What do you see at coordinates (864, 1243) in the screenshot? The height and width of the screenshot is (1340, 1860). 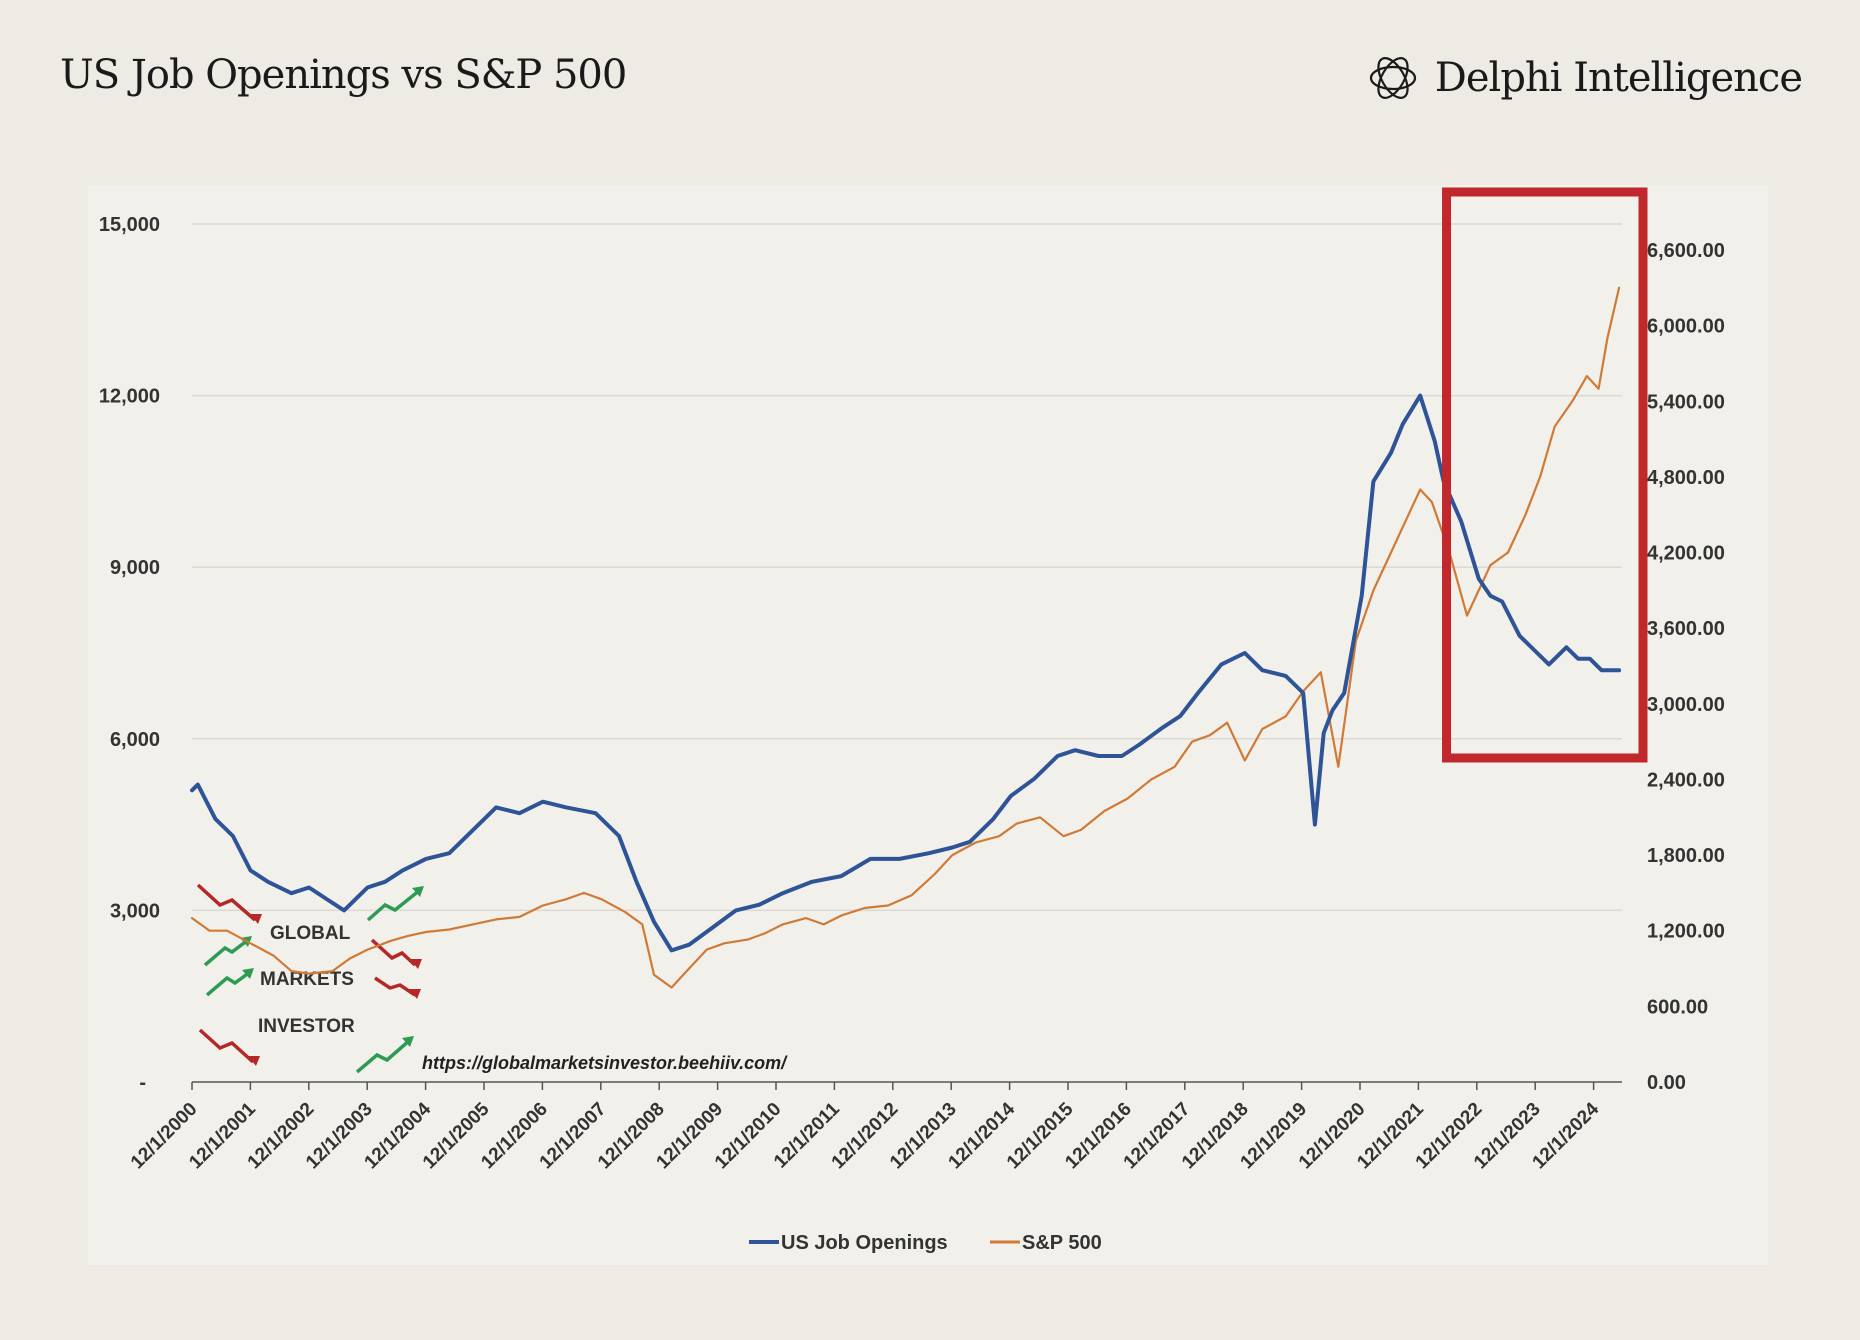 I see `legend-label-job-openings: US Job Openings` at bounding box center [864, 1243].